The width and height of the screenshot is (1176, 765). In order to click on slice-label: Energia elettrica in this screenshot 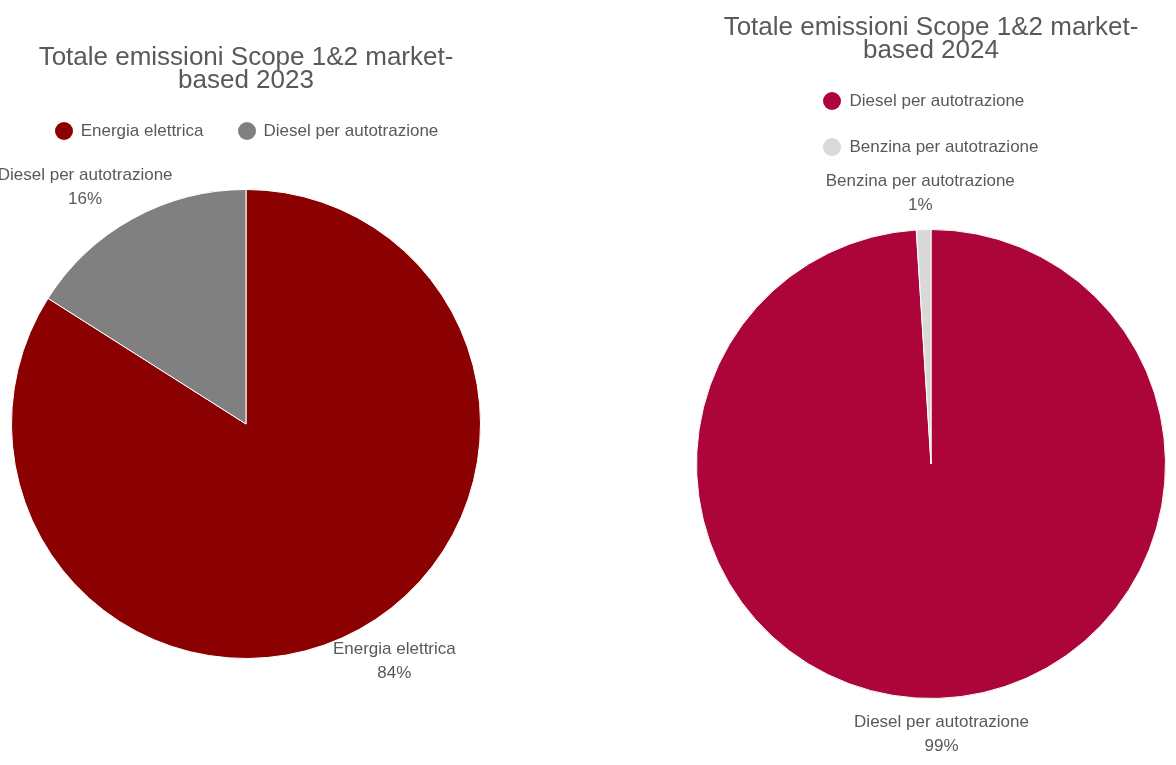, I will do `click(394, 648)`.